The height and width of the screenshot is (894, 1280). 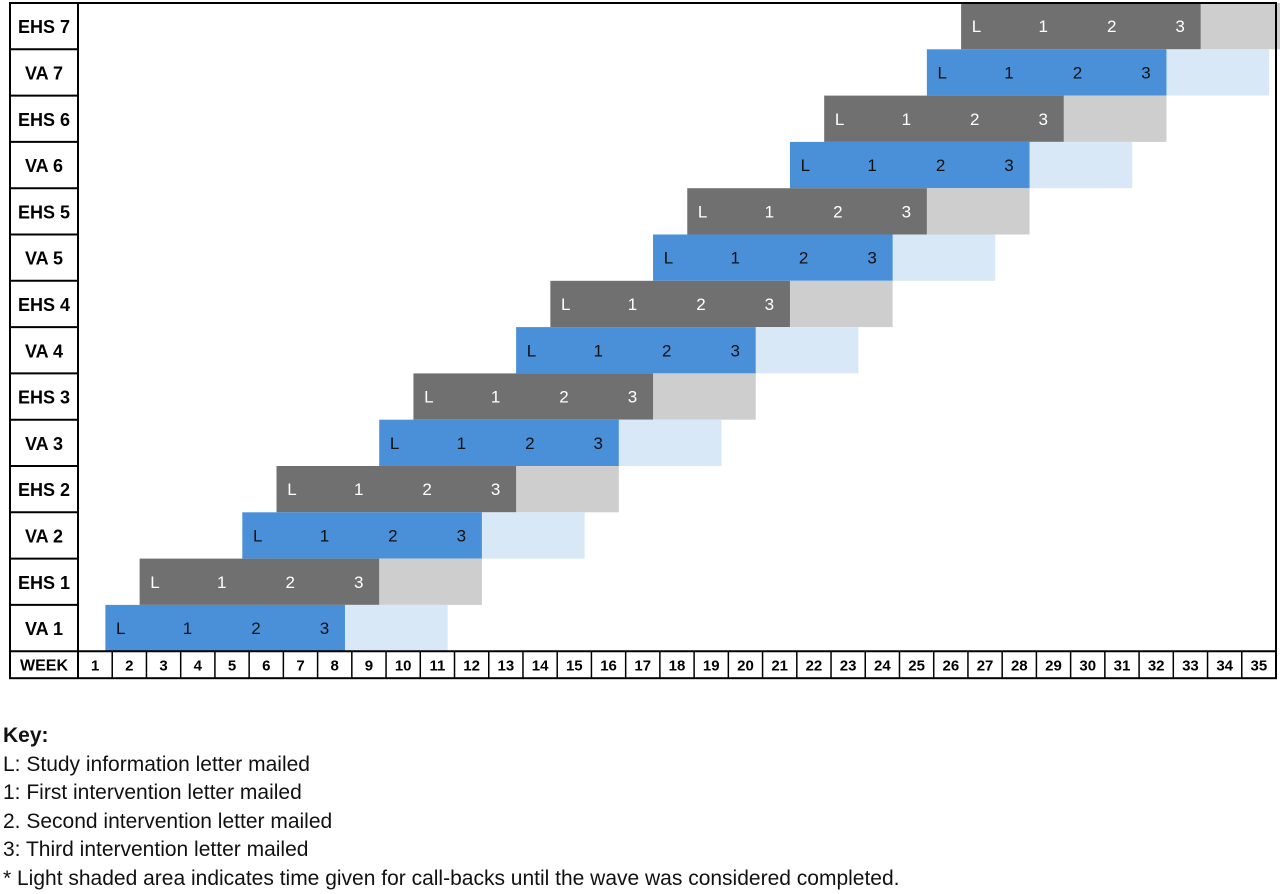 I want to click on mark-va-3-3: 3, so click(x=598, y=443).